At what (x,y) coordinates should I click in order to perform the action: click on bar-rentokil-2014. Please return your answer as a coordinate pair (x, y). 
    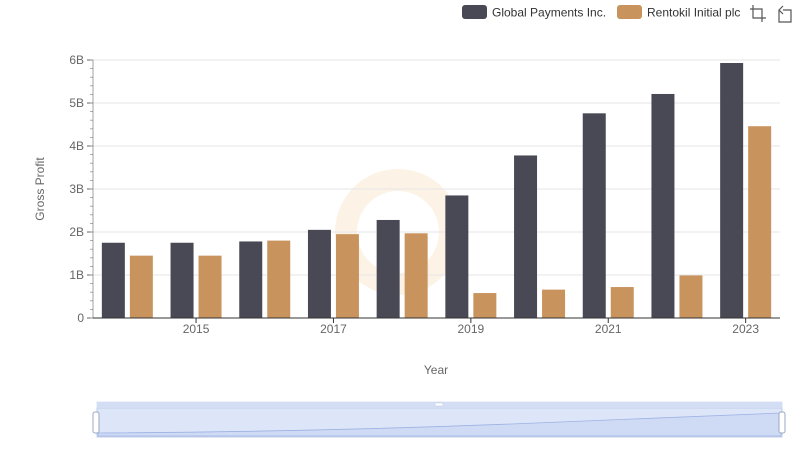
    Looking at the image, I should click on (141, 286).